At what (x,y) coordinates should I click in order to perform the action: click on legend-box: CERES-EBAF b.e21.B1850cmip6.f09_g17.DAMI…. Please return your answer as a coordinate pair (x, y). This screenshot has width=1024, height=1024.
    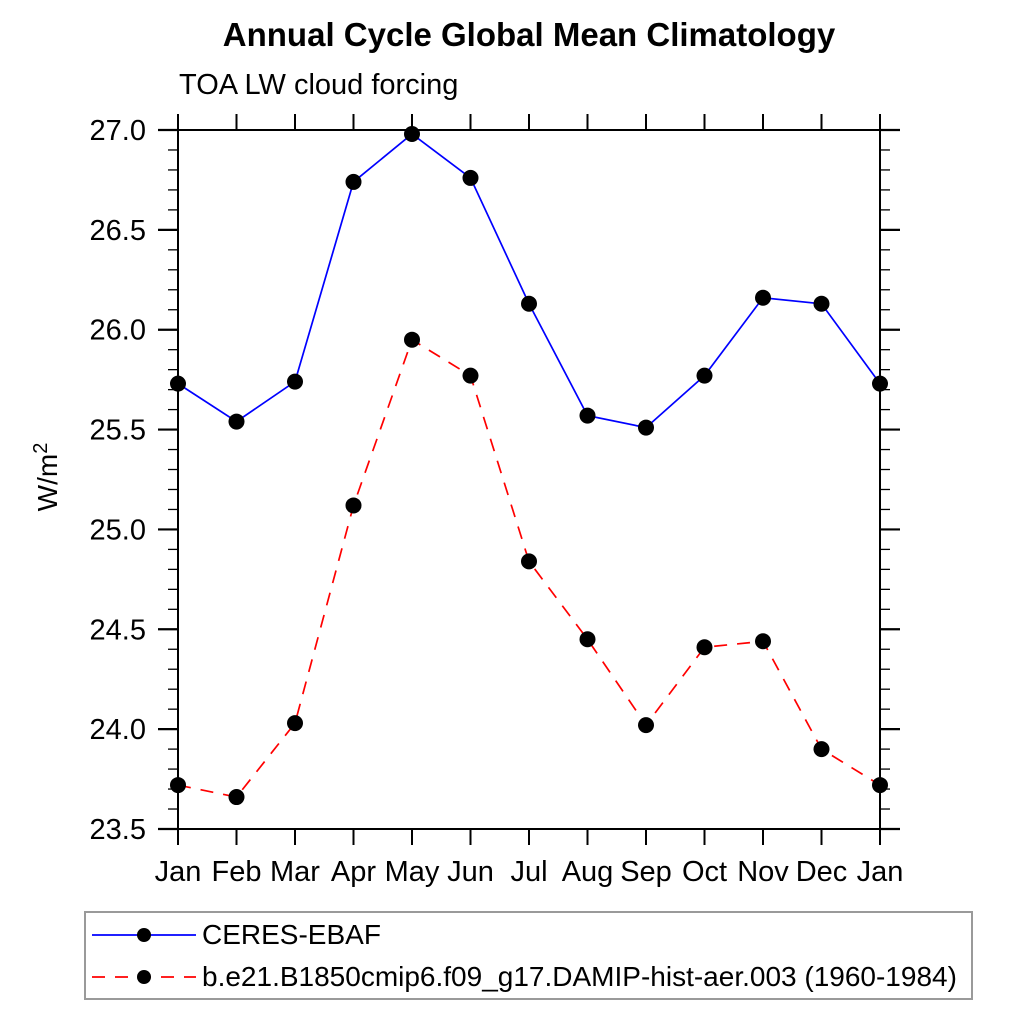
    Looking at the image, I should click on (528, 955).